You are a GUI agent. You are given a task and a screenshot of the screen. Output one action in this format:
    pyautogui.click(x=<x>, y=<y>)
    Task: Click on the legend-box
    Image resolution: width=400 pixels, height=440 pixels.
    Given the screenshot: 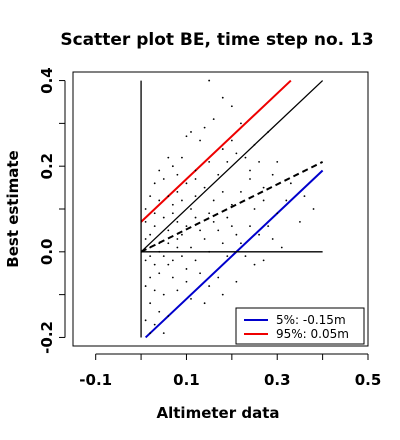 What is the action you would take?
    pyautogui.click(x=300, y=326)
    